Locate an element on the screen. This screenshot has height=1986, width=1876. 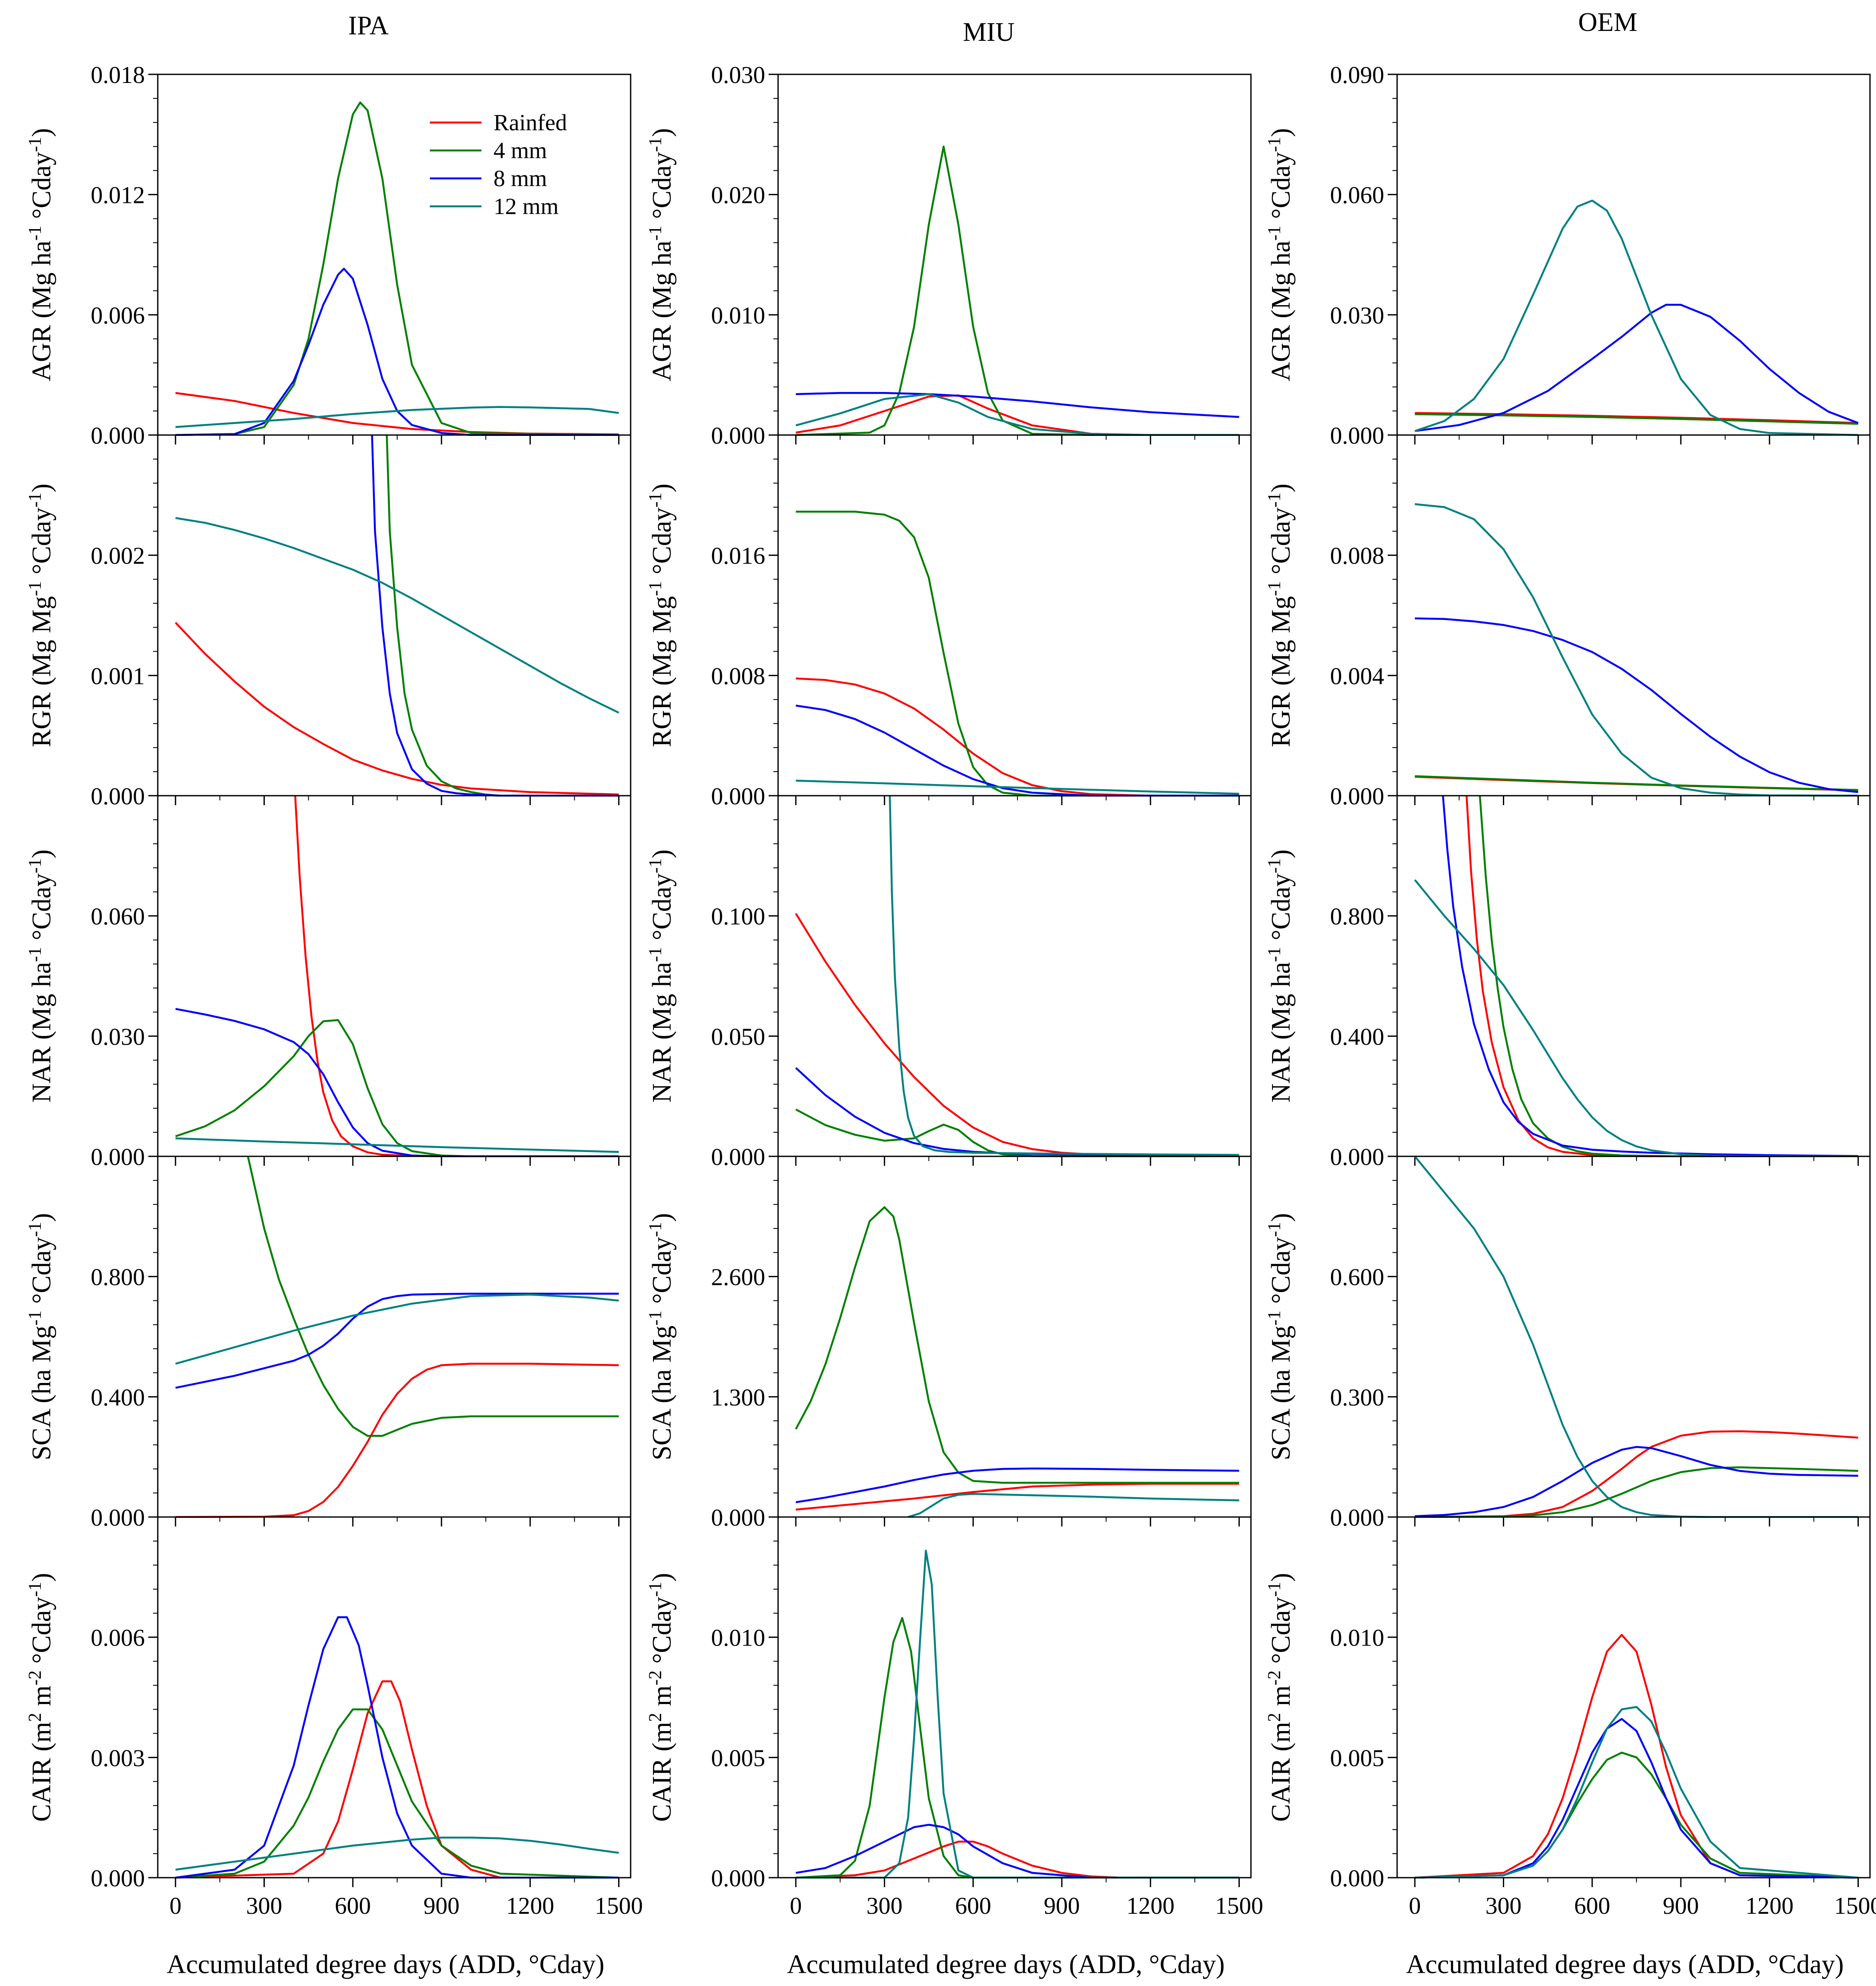
legend-label: 8 mm is located at coordinates (520, 178).